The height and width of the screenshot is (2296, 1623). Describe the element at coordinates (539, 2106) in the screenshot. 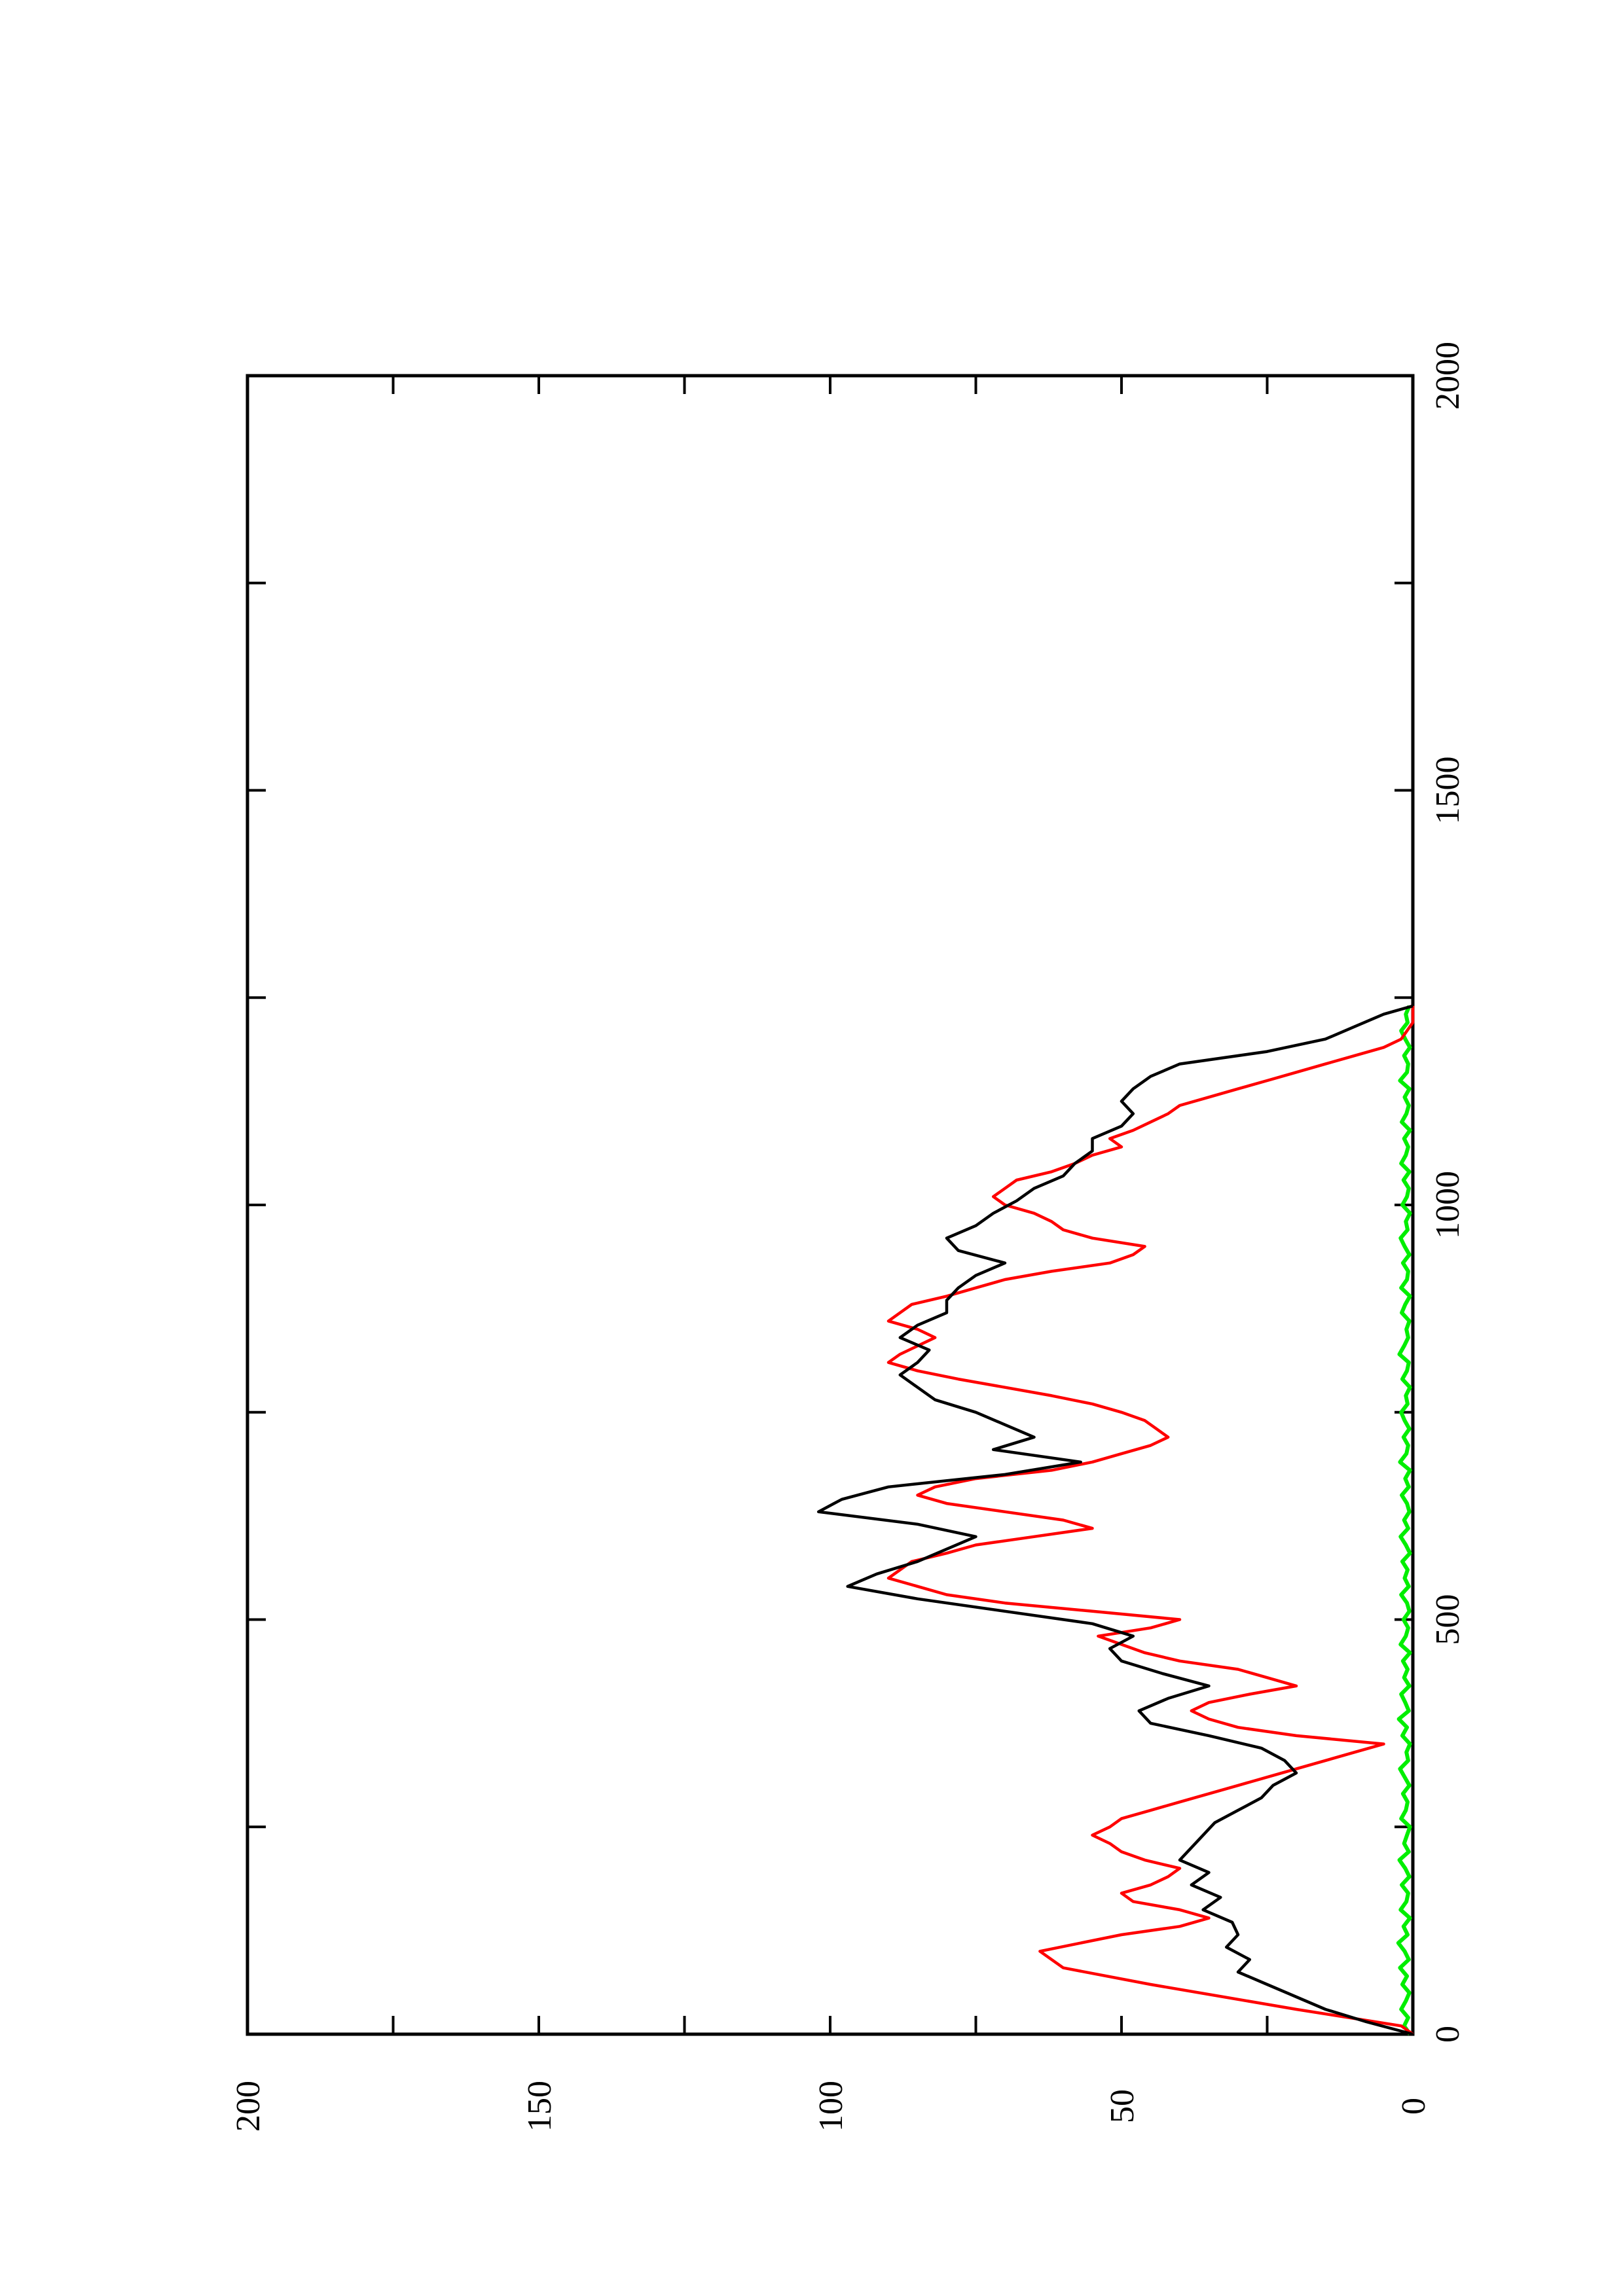

I see `y-tick-label: 150` at that location.